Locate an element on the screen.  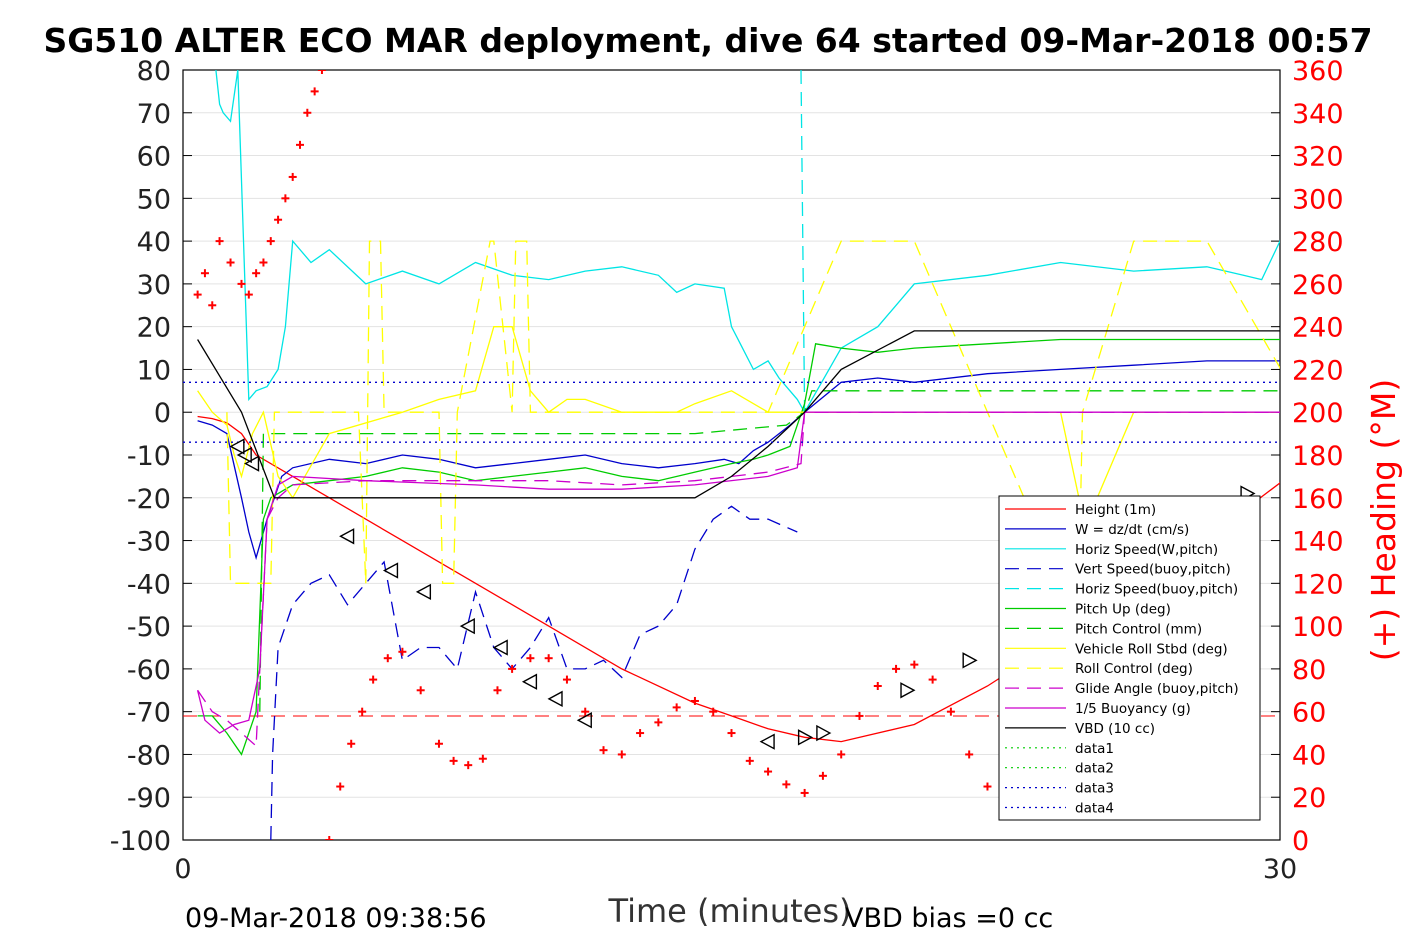
right-tick-label: 220 is located at coordinates (1318, 370).